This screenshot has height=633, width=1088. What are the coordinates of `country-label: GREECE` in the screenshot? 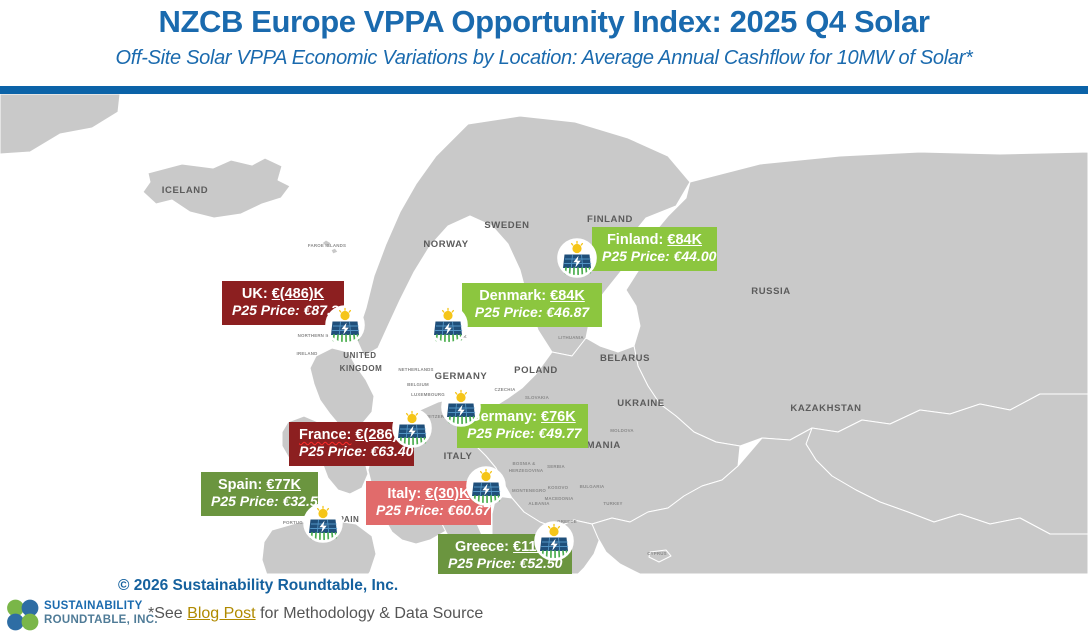 It's located at (567, 521).